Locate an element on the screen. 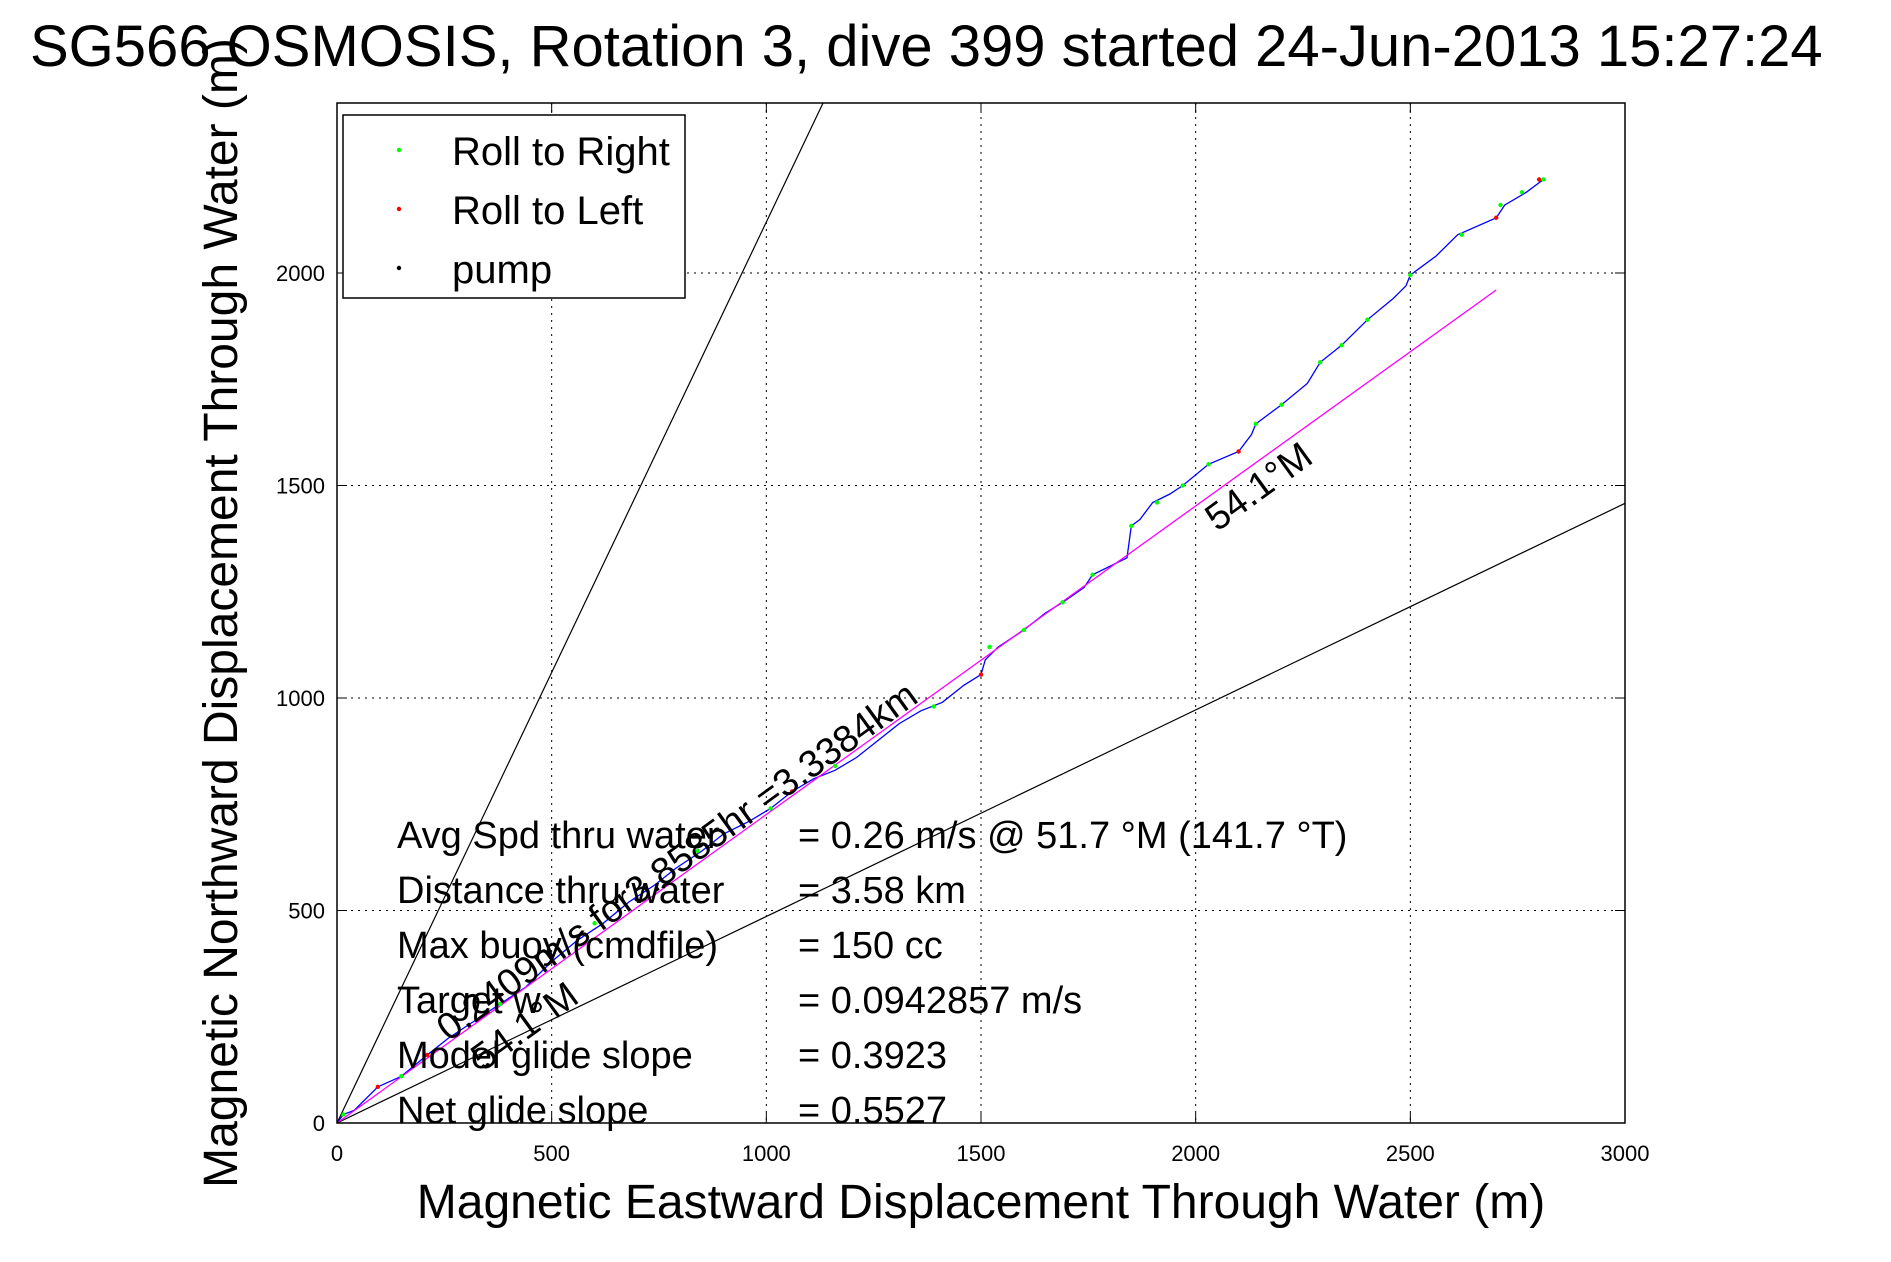 This screenshot has height=1262, width=1891. y-tick-label: 1000 is located at coordinates (300, 698).